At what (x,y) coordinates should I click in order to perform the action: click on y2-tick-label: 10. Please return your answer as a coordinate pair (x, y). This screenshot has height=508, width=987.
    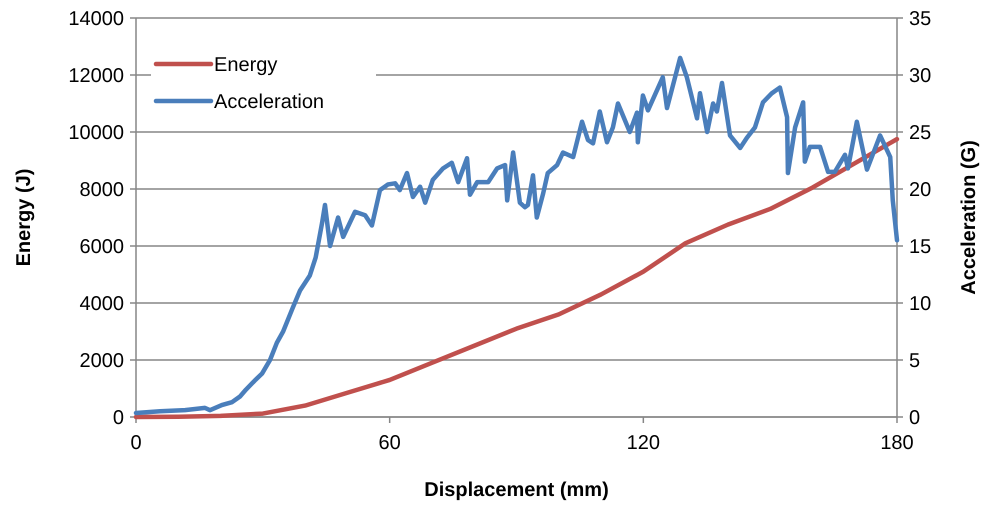
    Looking at the image, I should click on (920, 304).